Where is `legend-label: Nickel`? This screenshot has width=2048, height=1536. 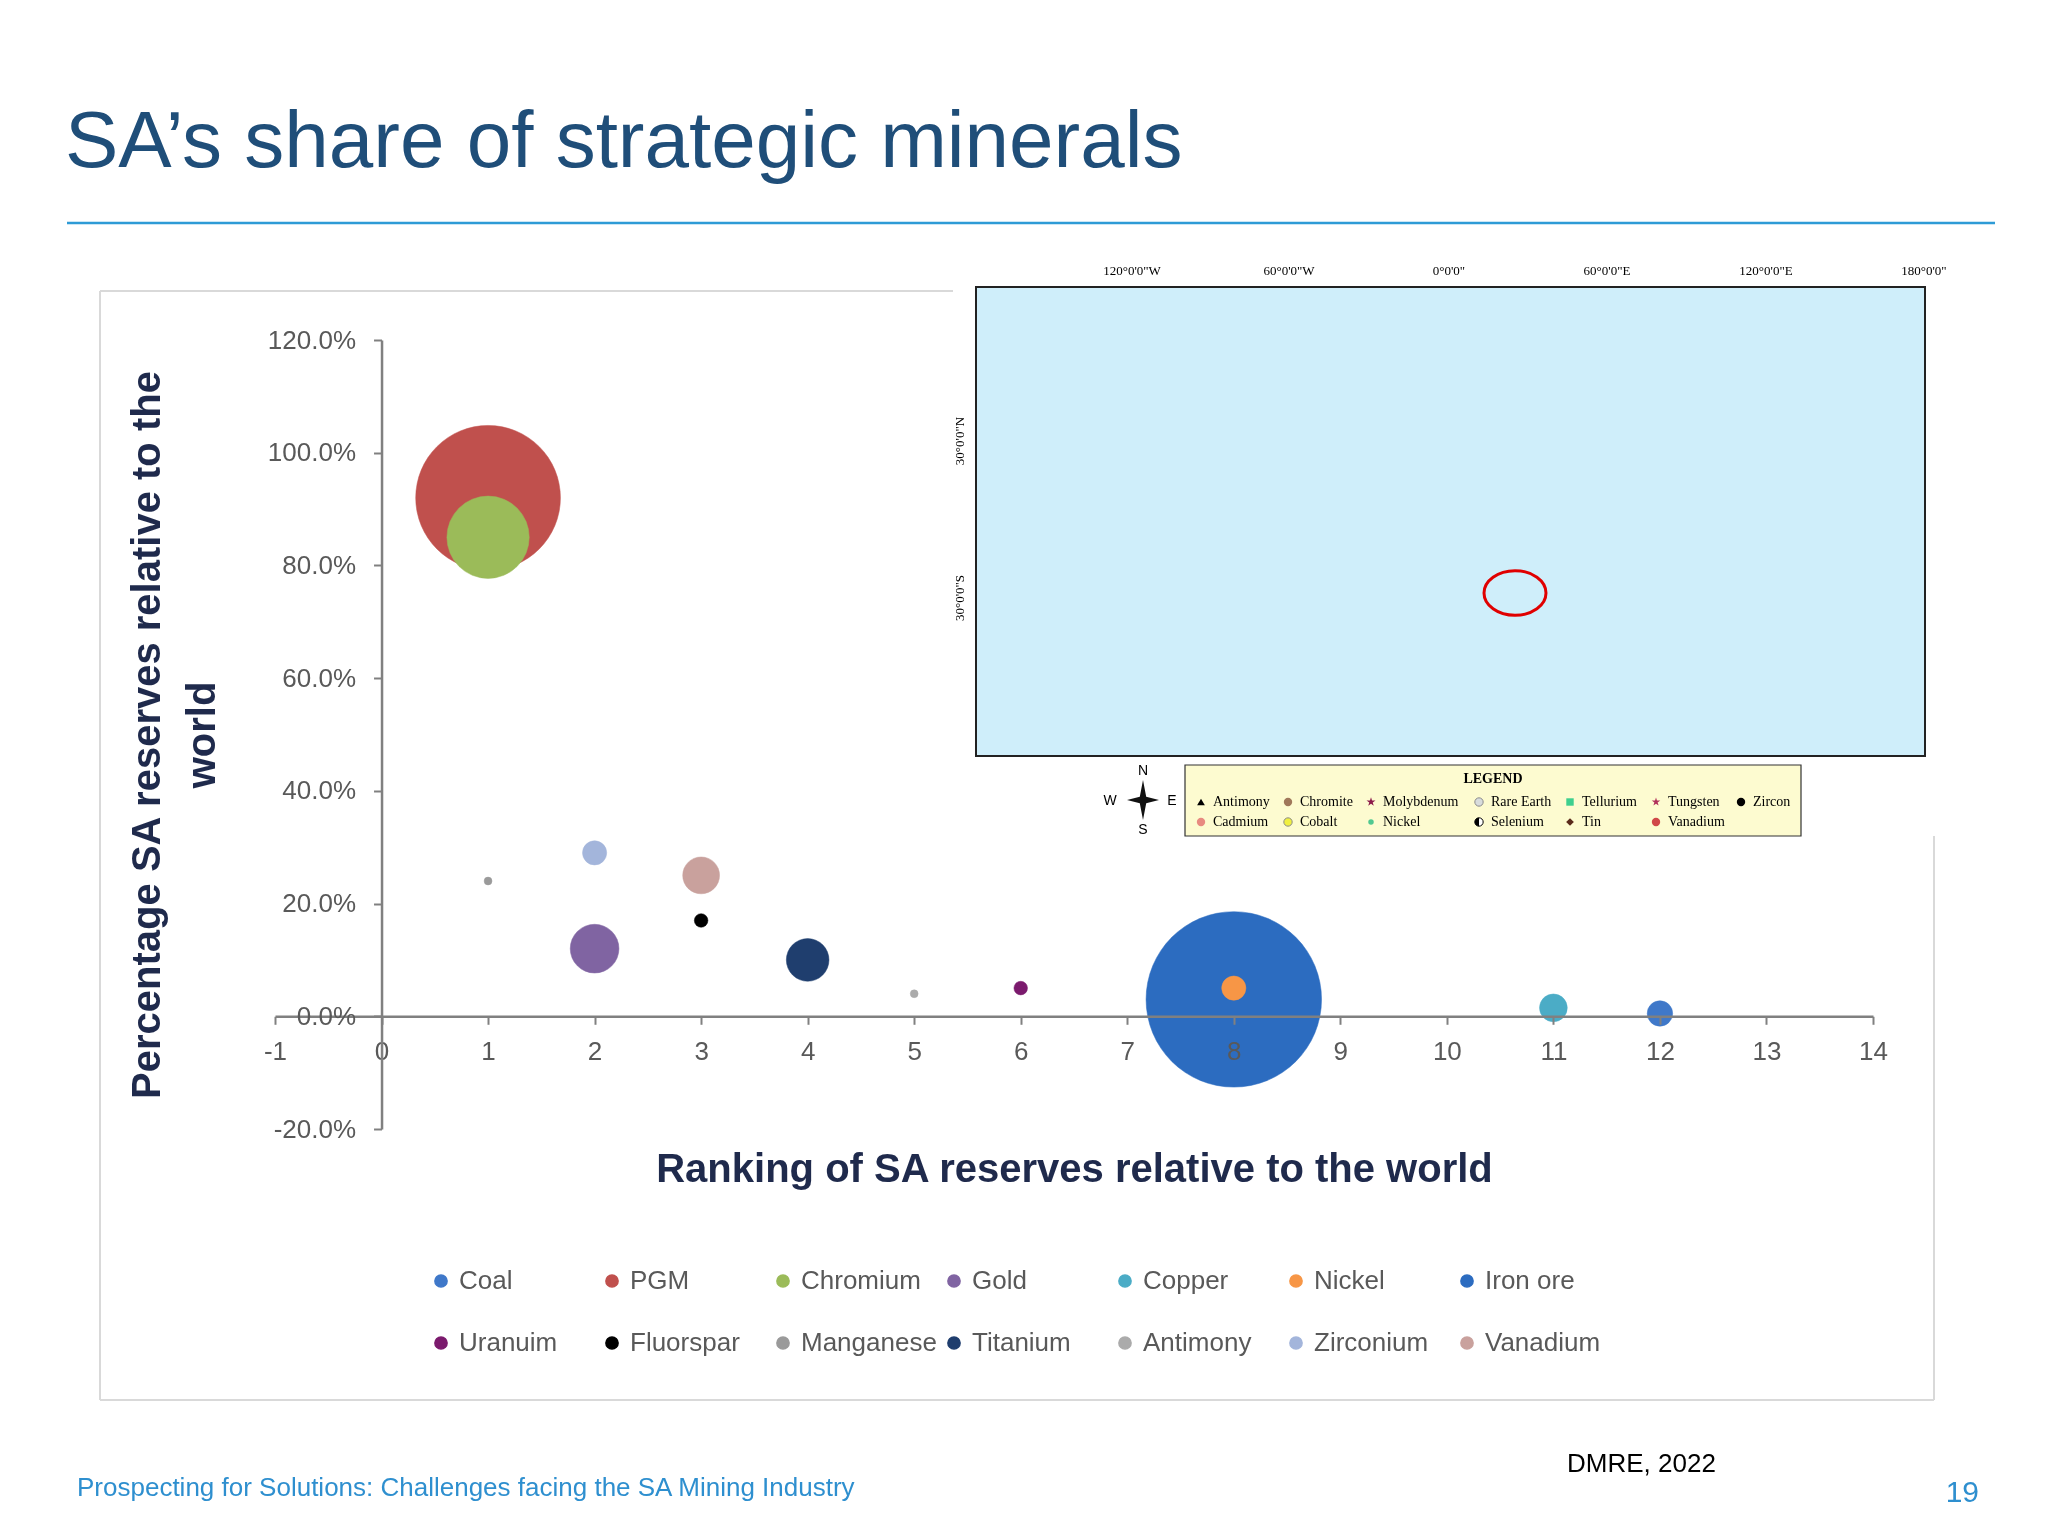 legend-label: Nickel is located at coordinates (1349, 1280).